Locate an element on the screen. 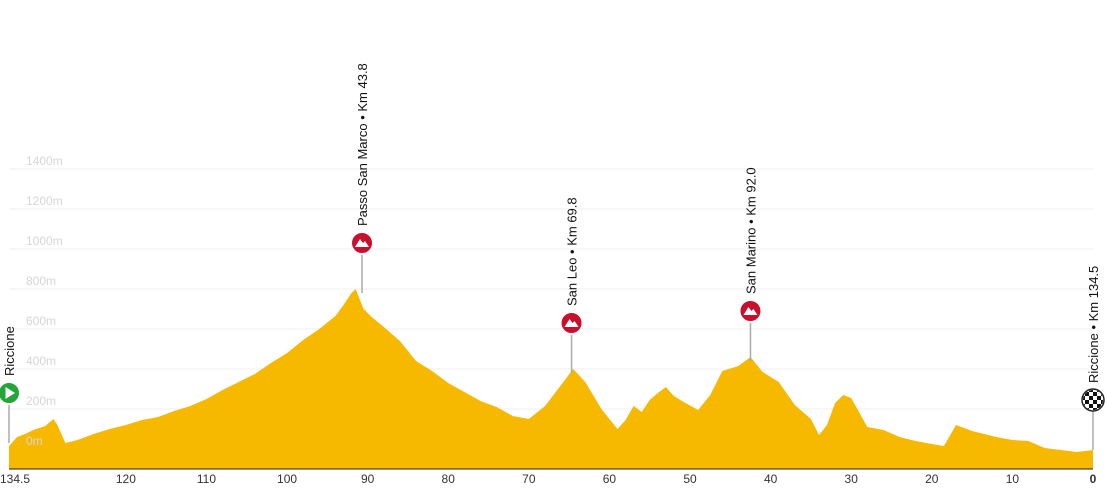 Image resolution: width=1107 pixels, height=495 pixels. y-tick-label: 800m is located at coordinates (41, 281).